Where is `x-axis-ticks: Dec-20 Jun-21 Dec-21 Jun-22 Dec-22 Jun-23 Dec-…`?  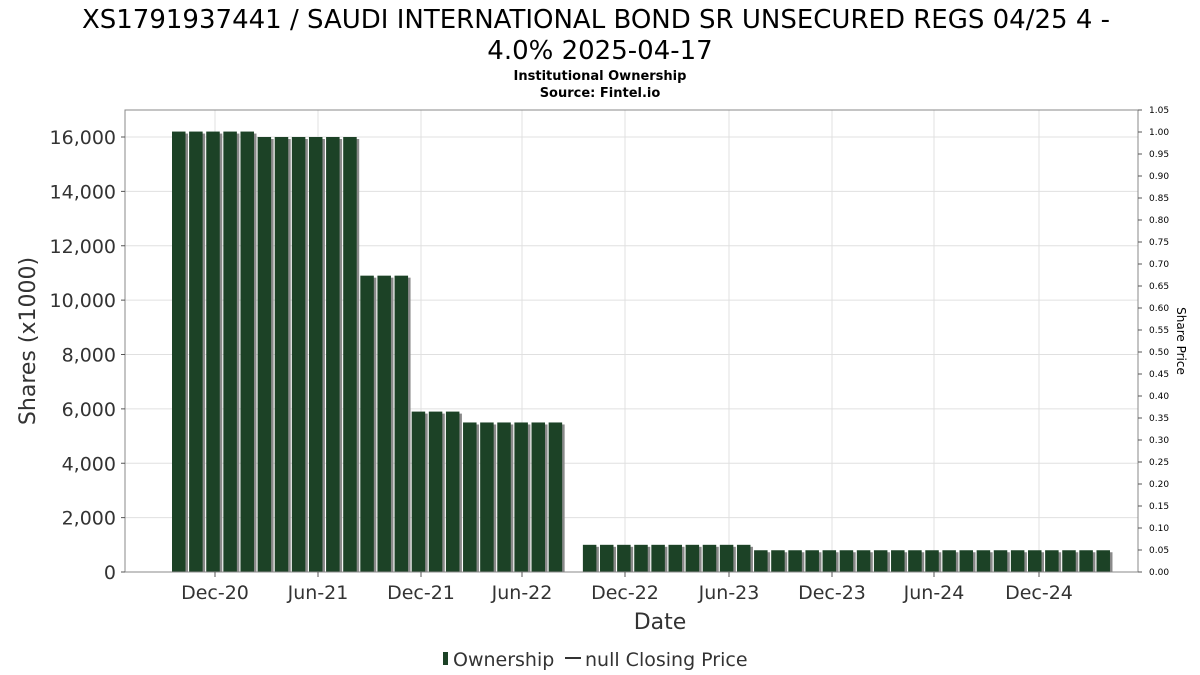 x-axis-ticks: Dec-20 Jun-21 Dec-21 Jun-22 Dec-22 Jun-23 Dec-… is located at coordinates (627, 588).